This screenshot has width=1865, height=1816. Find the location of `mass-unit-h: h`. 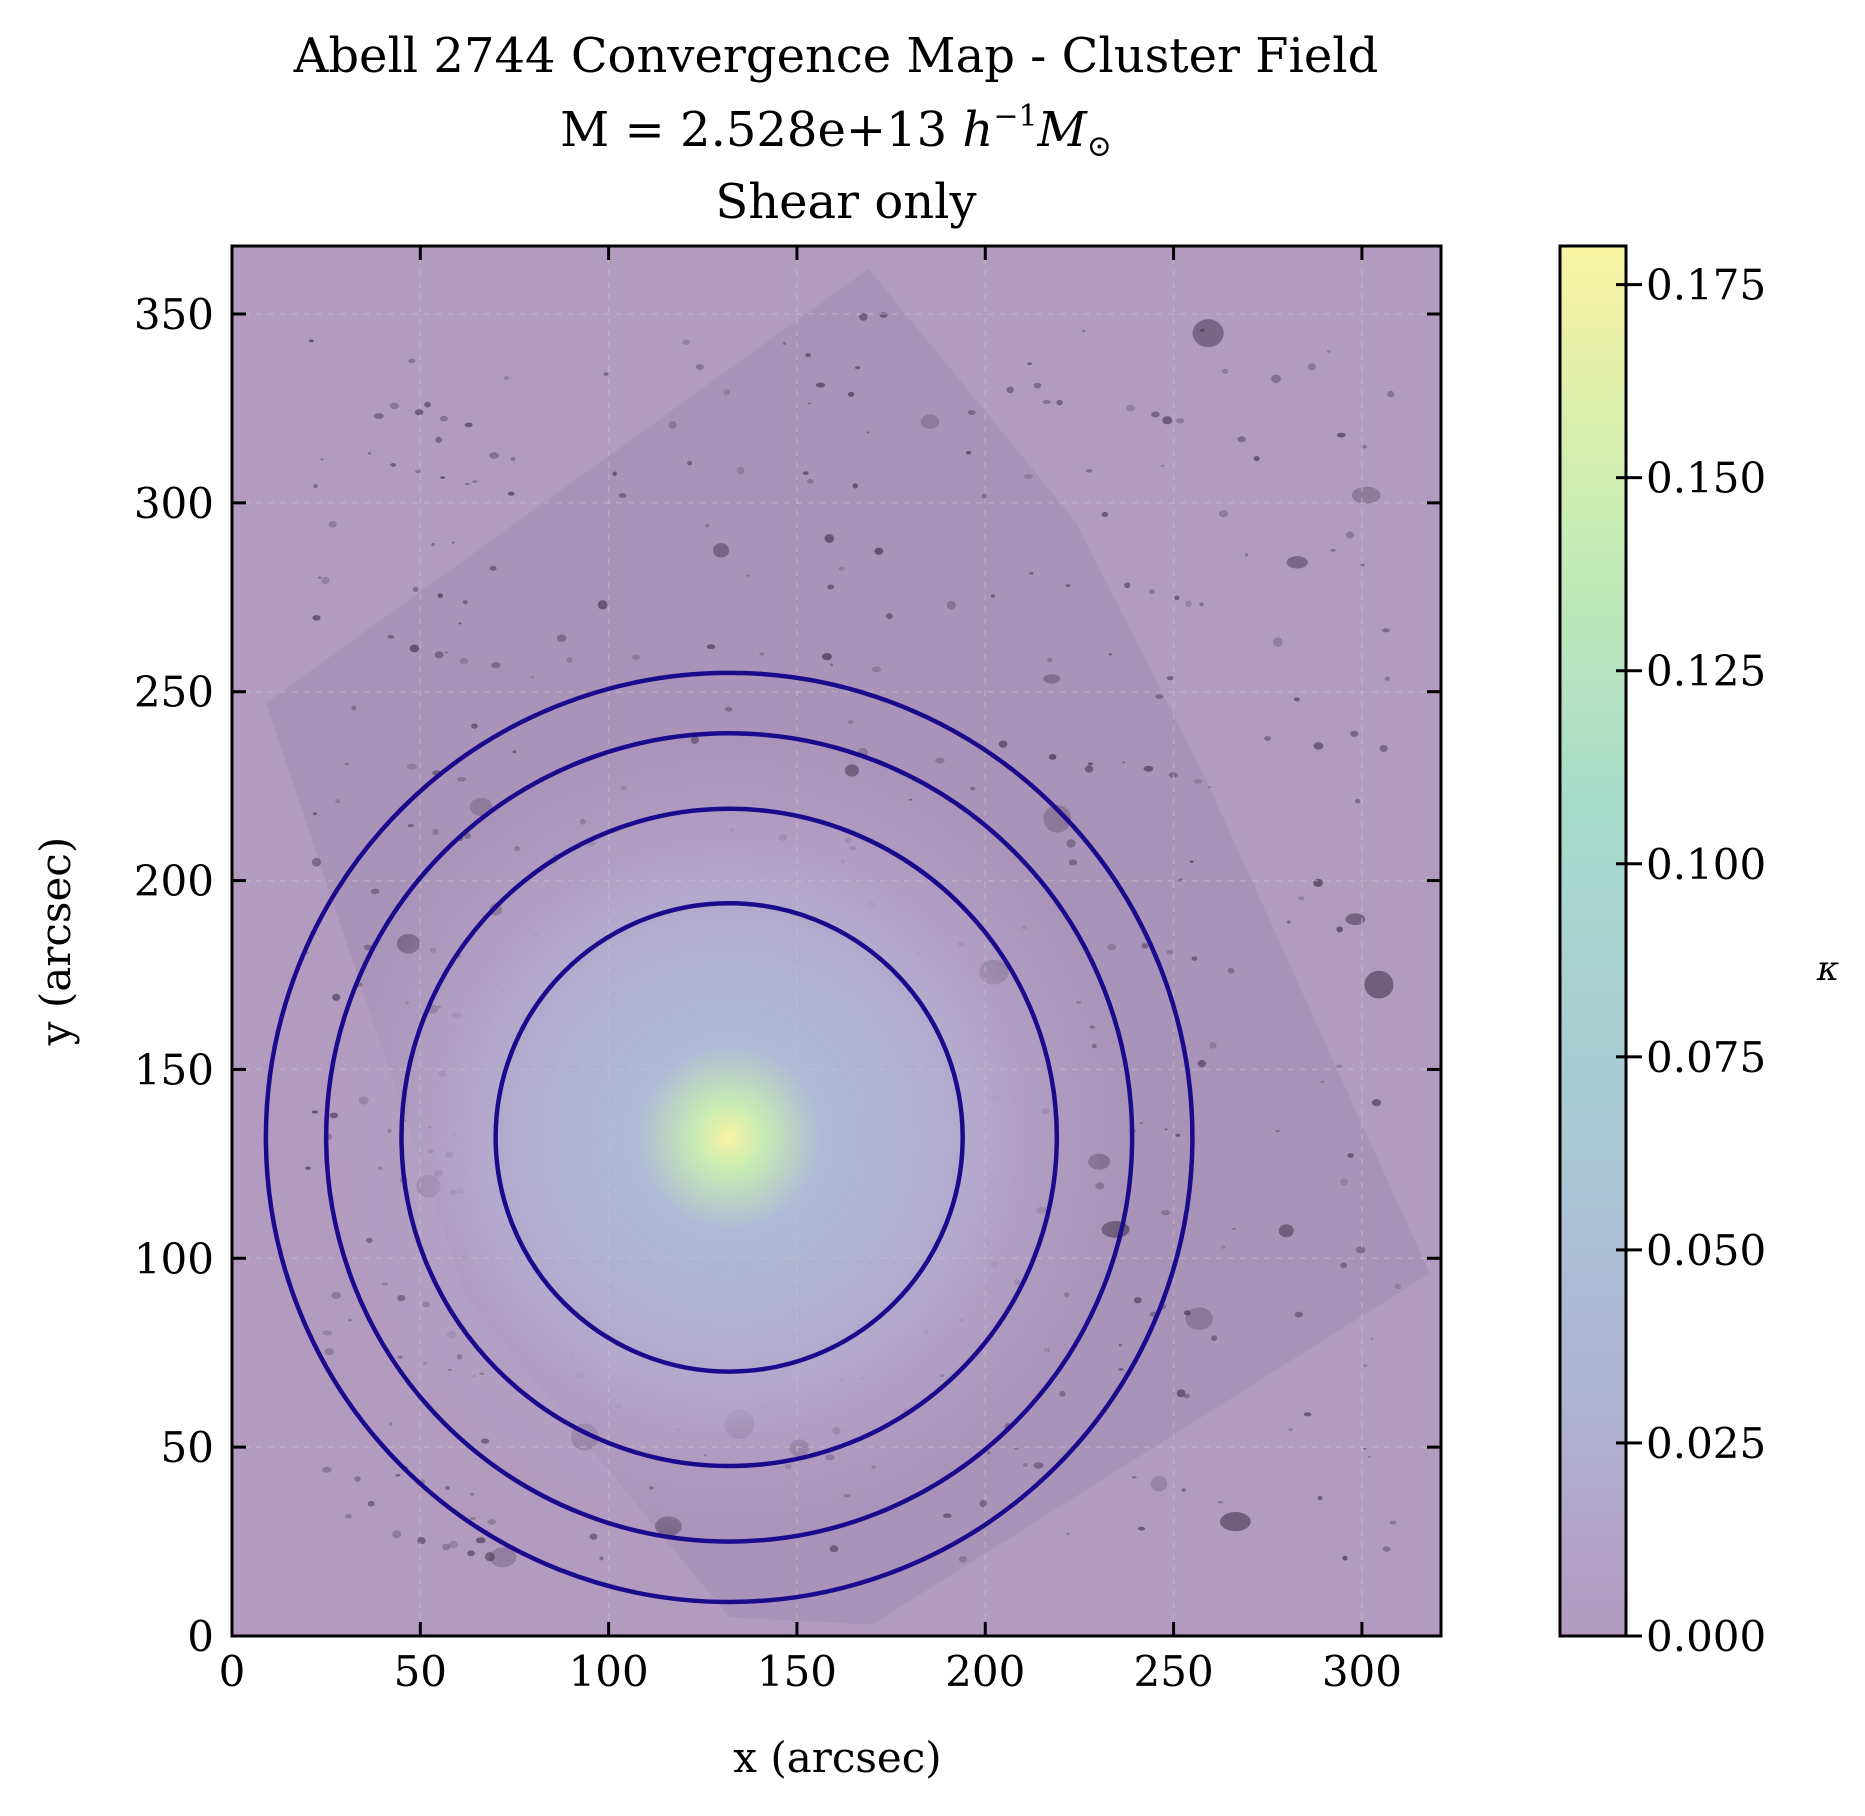

mass-unit-h: h is located at coordinates (977, 130).